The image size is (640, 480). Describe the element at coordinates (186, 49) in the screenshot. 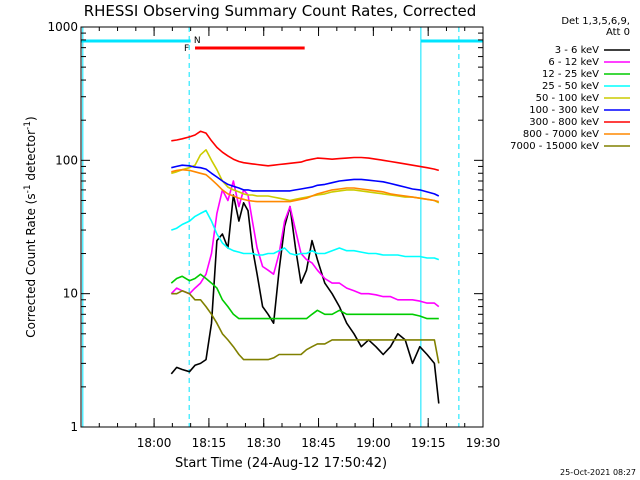

I see `flare-marker-label: F` at that location.